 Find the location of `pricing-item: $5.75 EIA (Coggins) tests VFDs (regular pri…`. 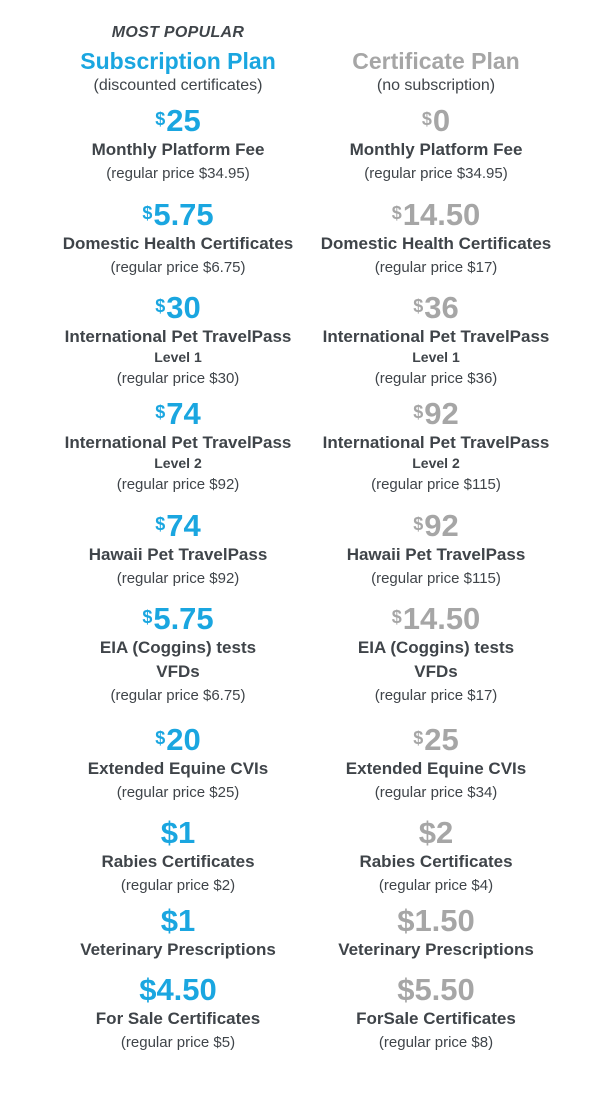

pricing-item: $5.75 EIA (Coggins) tests VFDs (regular pri… is located at coordinates (178, 654).